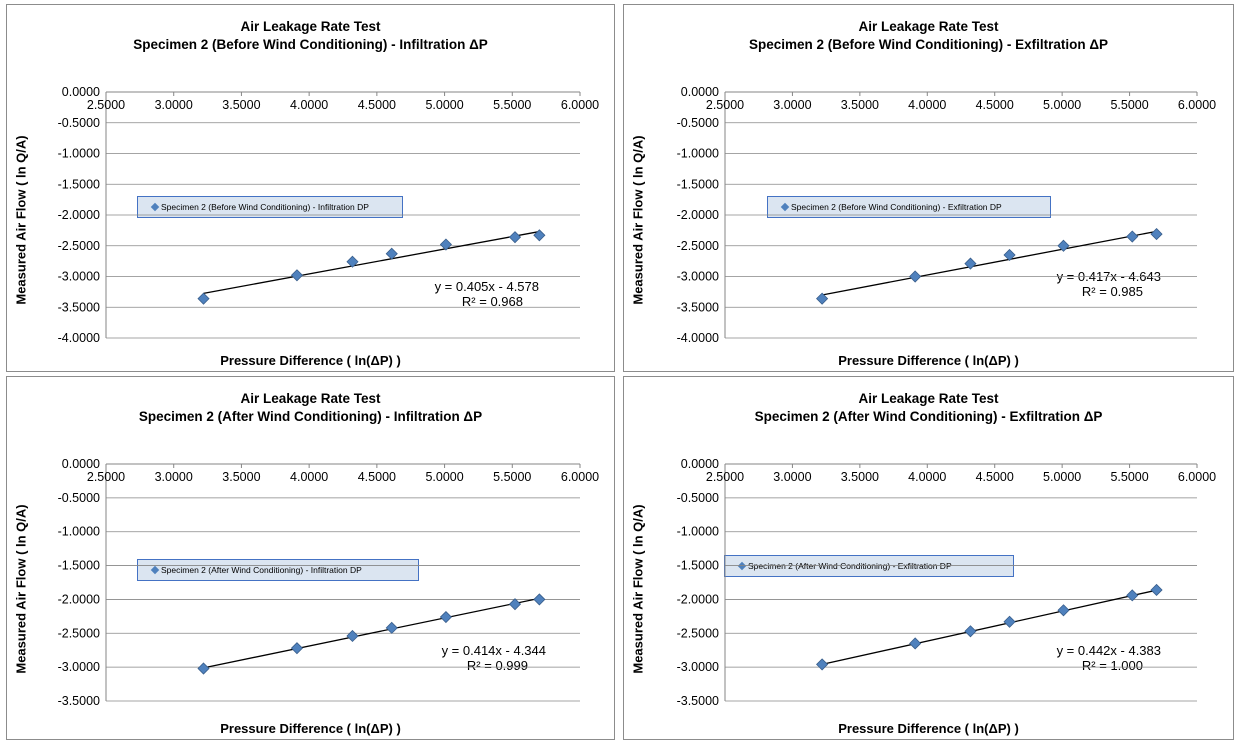 The height and width of the screenshot is (745, 1239). Describe the element at coordinates (860, 477) in the screenshot. I see `x-tick-label: 3.5000` at that location.